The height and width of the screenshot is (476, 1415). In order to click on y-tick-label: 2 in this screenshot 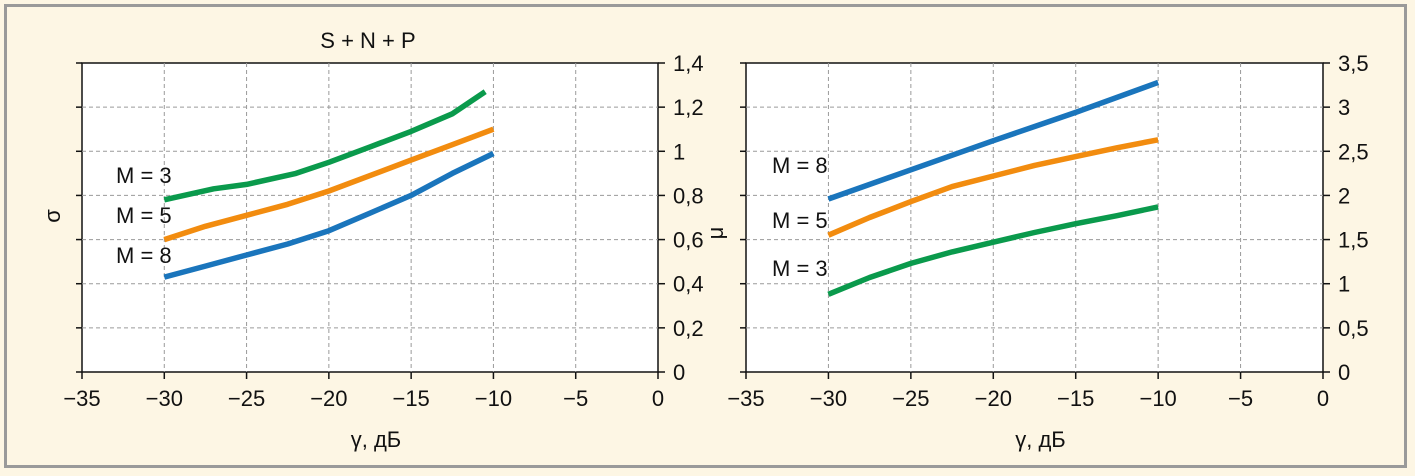, I will do `click(1344, 195)`.